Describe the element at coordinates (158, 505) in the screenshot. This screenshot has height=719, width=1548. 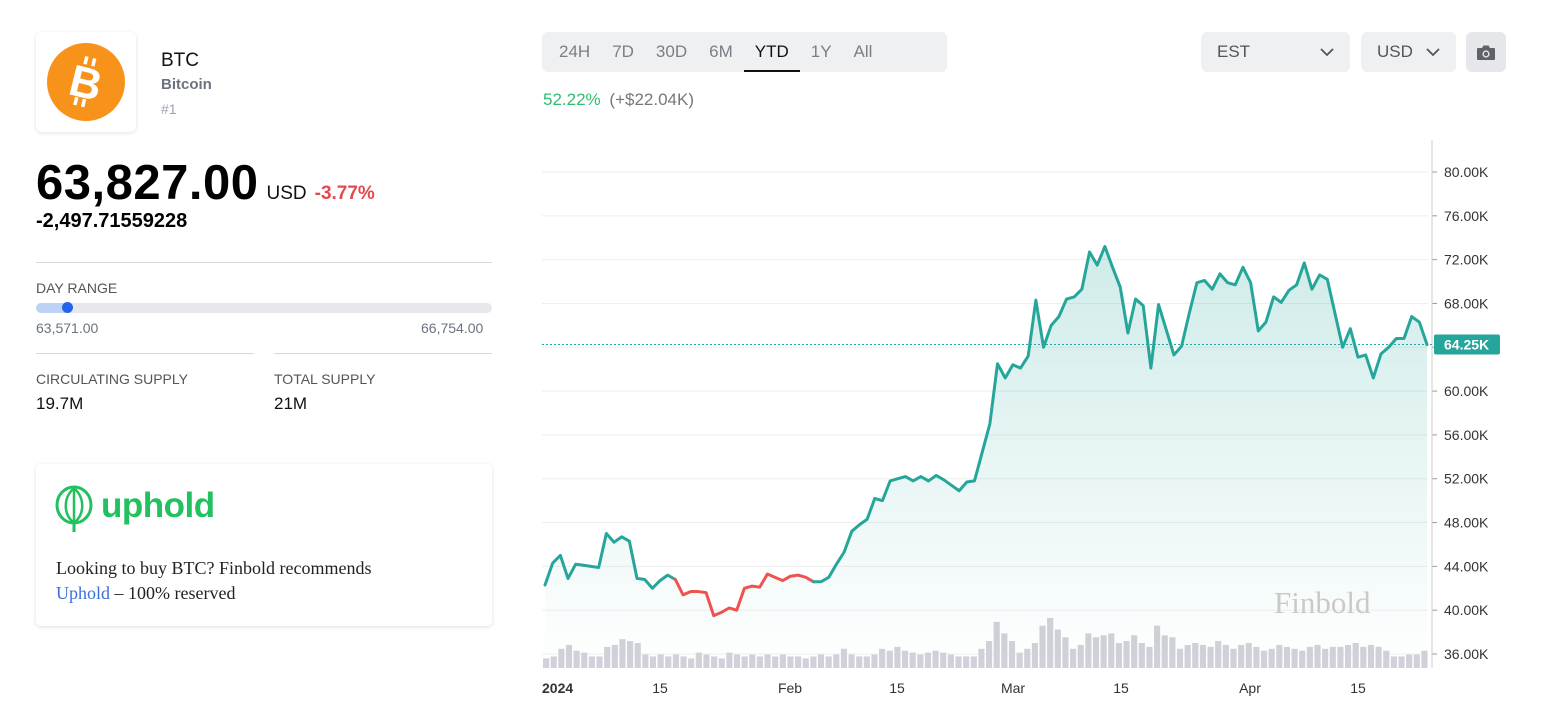
I see `uphold-wordmark: uphold` at that location.